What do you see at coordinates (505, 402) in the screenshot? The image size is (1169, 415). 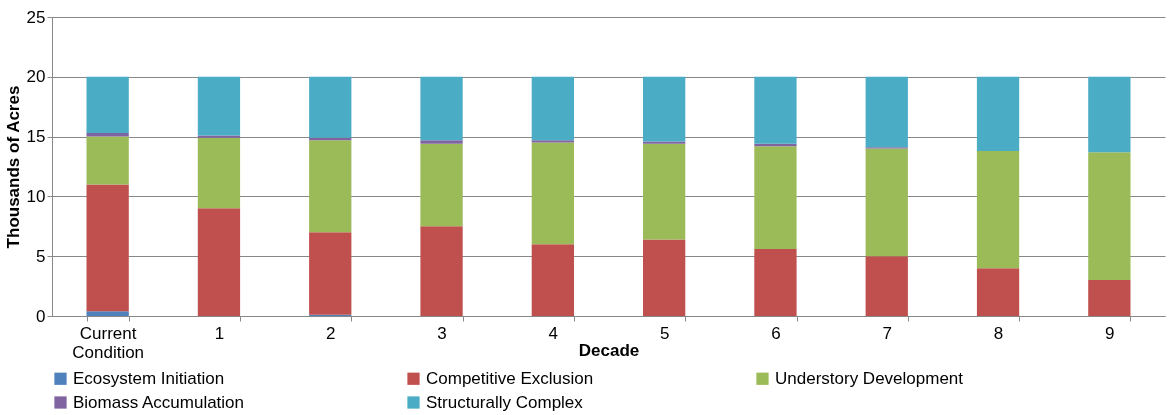 I see `legend-label: Structurally Complex` at bounding box center [505, 402].